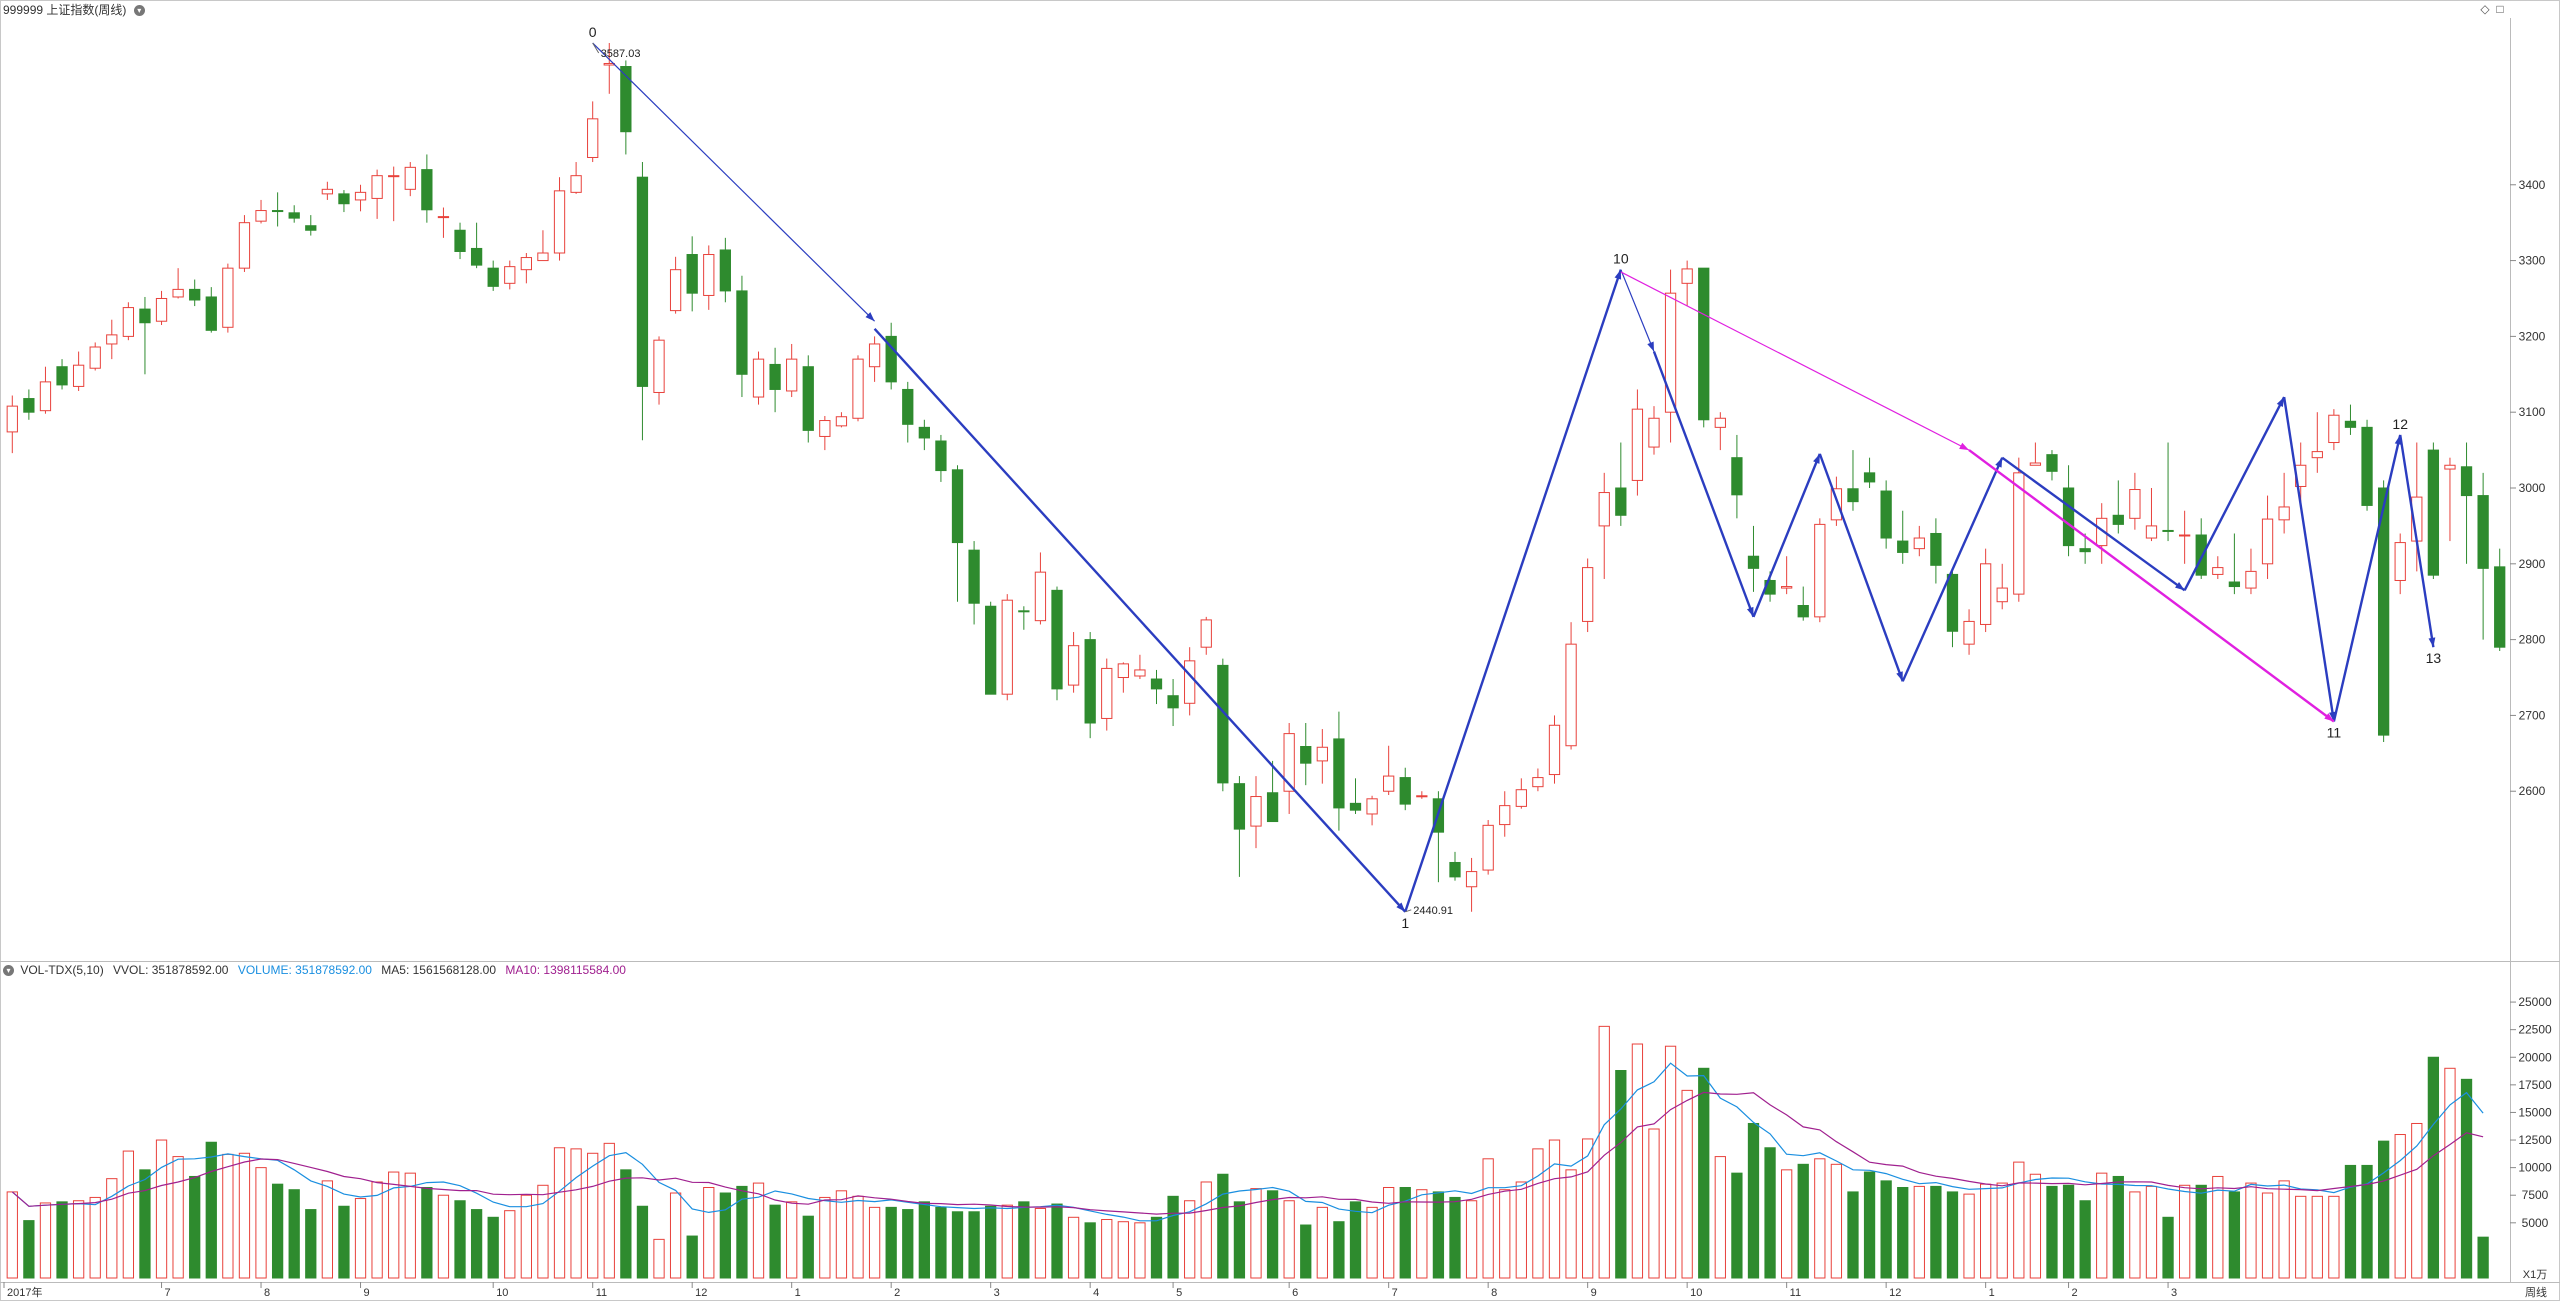 The width and height of the screenshot is (2560, 1305). Describe the element at coordinates (1247, 1153) in the screenshot. I see `ma10-line` at that location.